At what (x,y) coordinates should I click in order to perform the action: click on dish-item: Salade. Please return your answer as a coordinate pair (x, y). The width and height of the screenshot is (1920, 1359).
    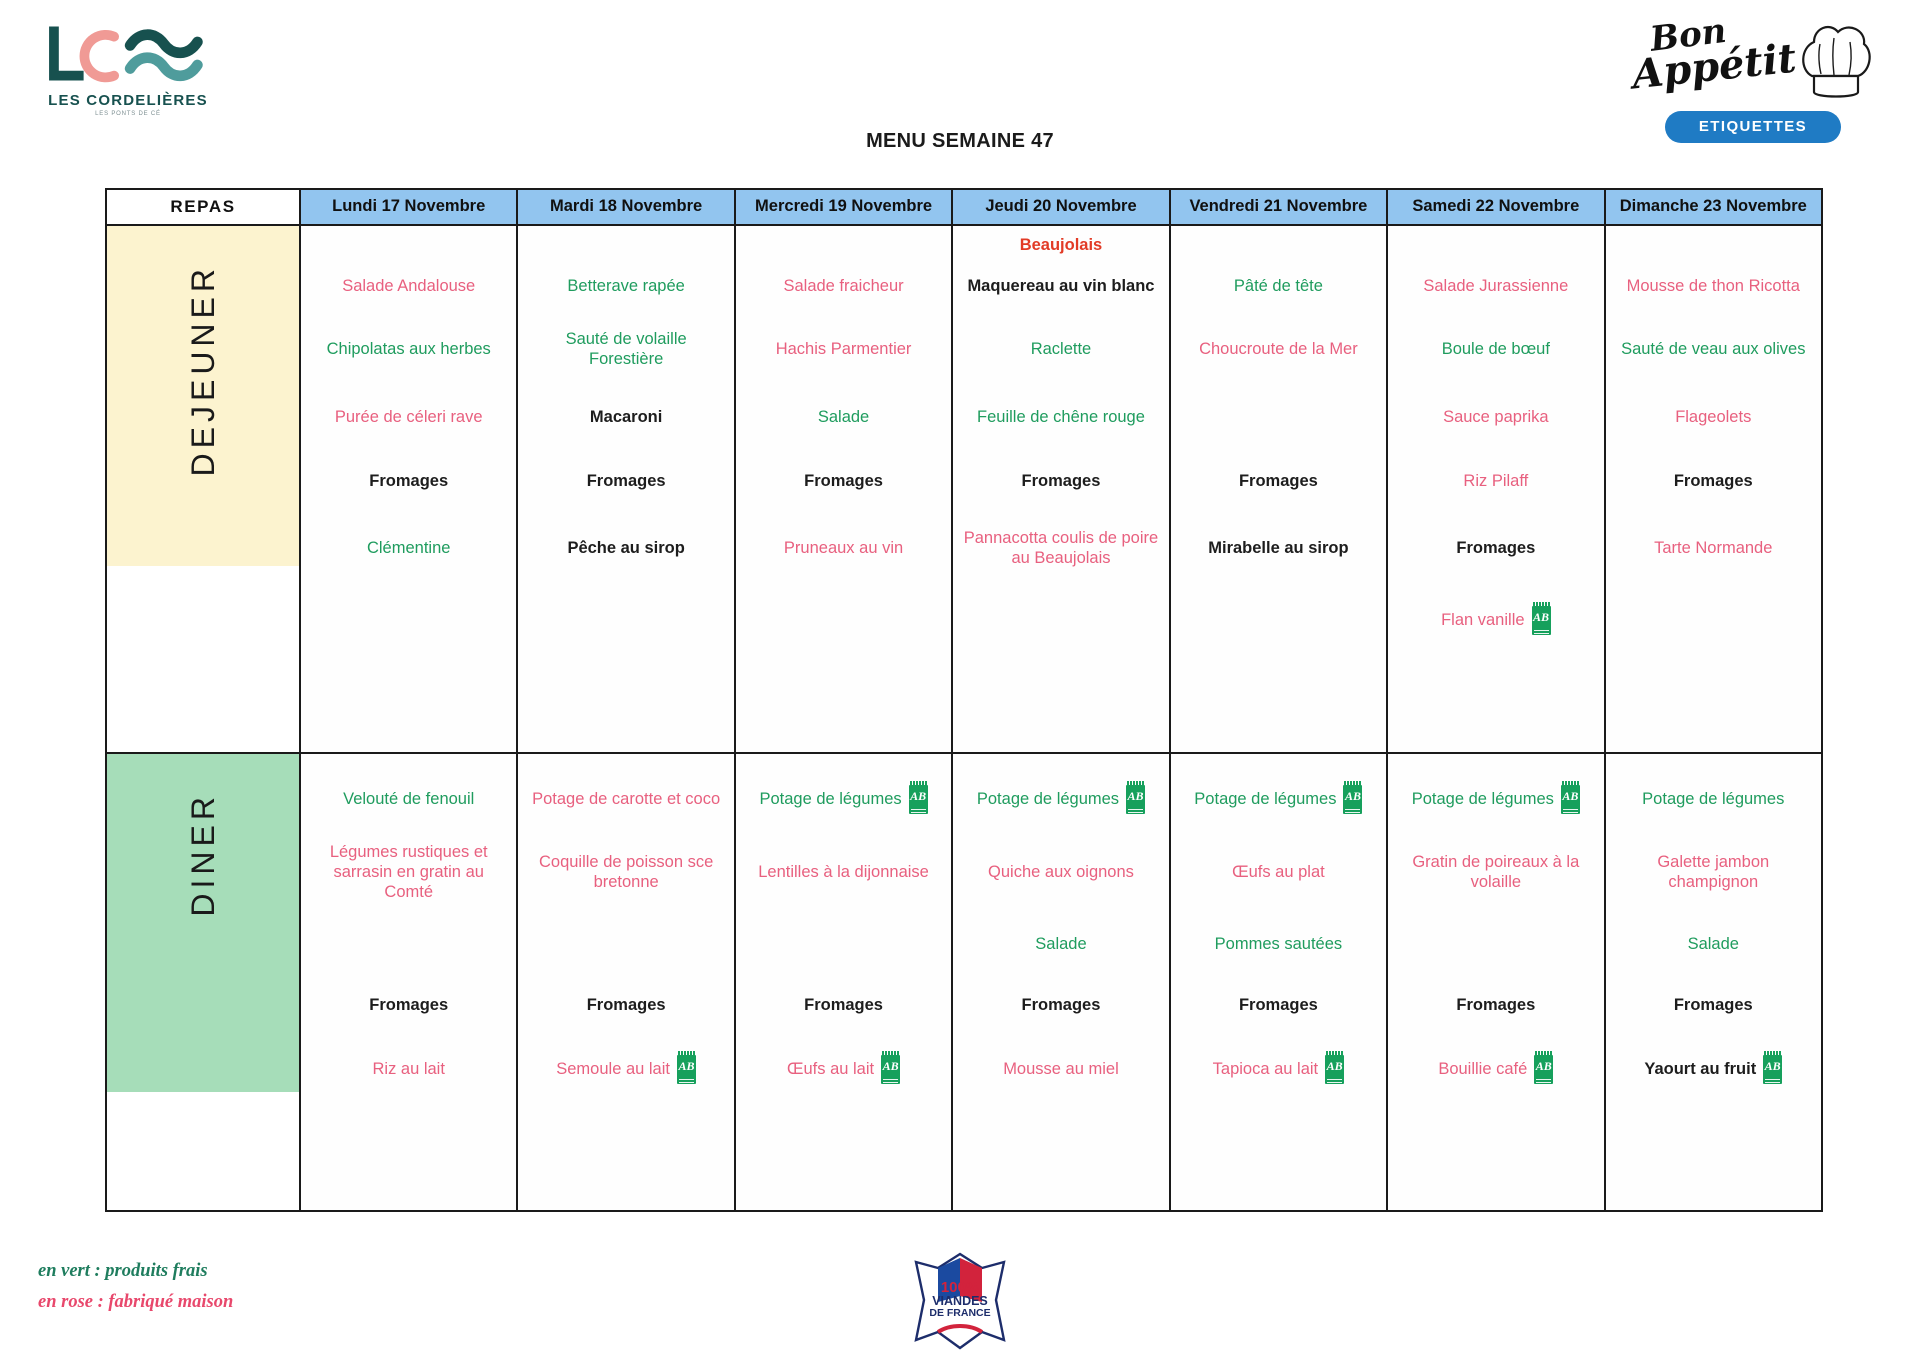
    Looking at the image, I should click on (843, 417).